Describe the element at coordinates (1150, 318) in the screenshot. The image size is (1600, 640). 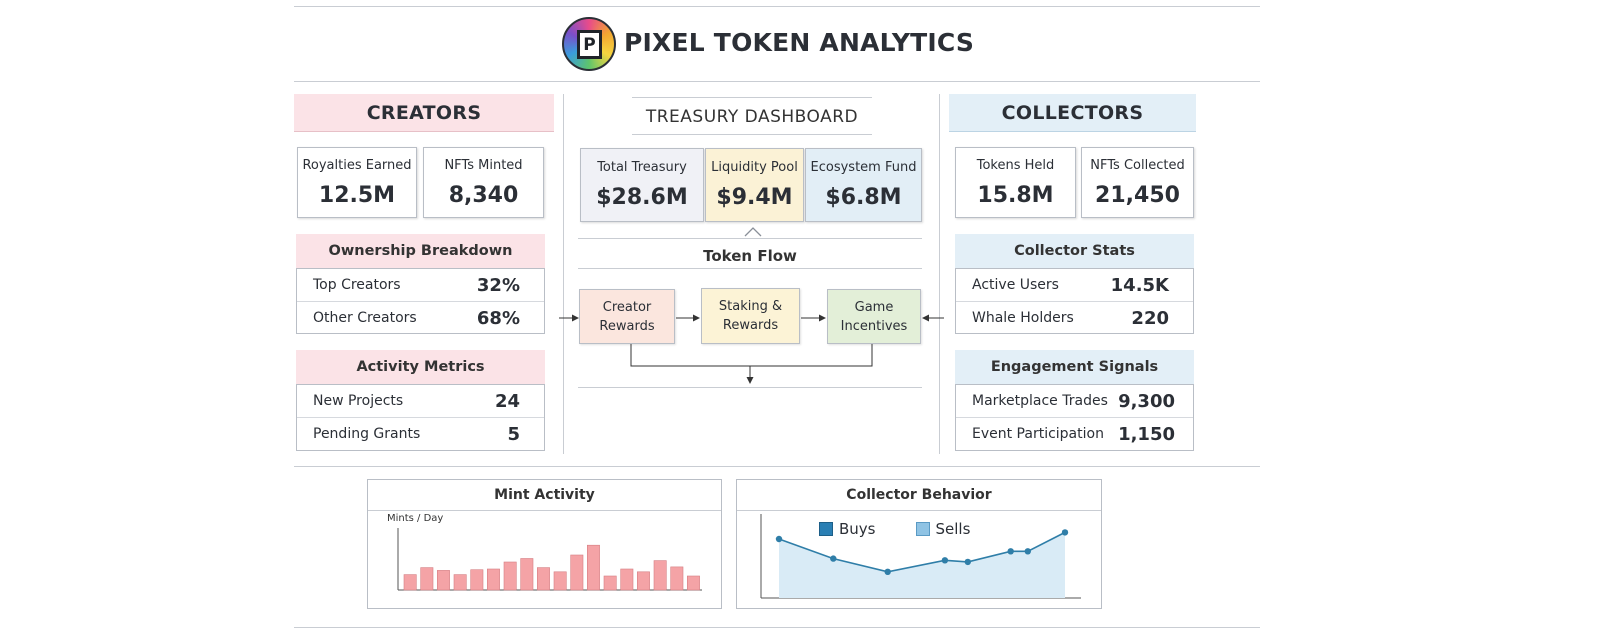
I see `row-value: 220` at that location.